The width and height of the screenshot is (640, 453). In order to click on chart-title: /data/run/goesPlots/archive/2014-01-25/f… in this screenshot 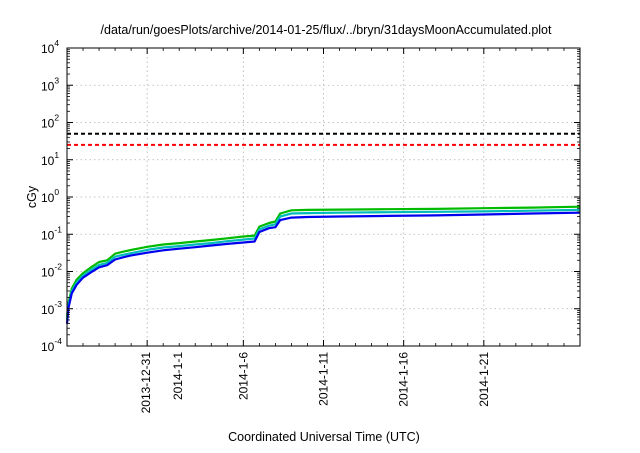, I will do `click(326, 30)`.